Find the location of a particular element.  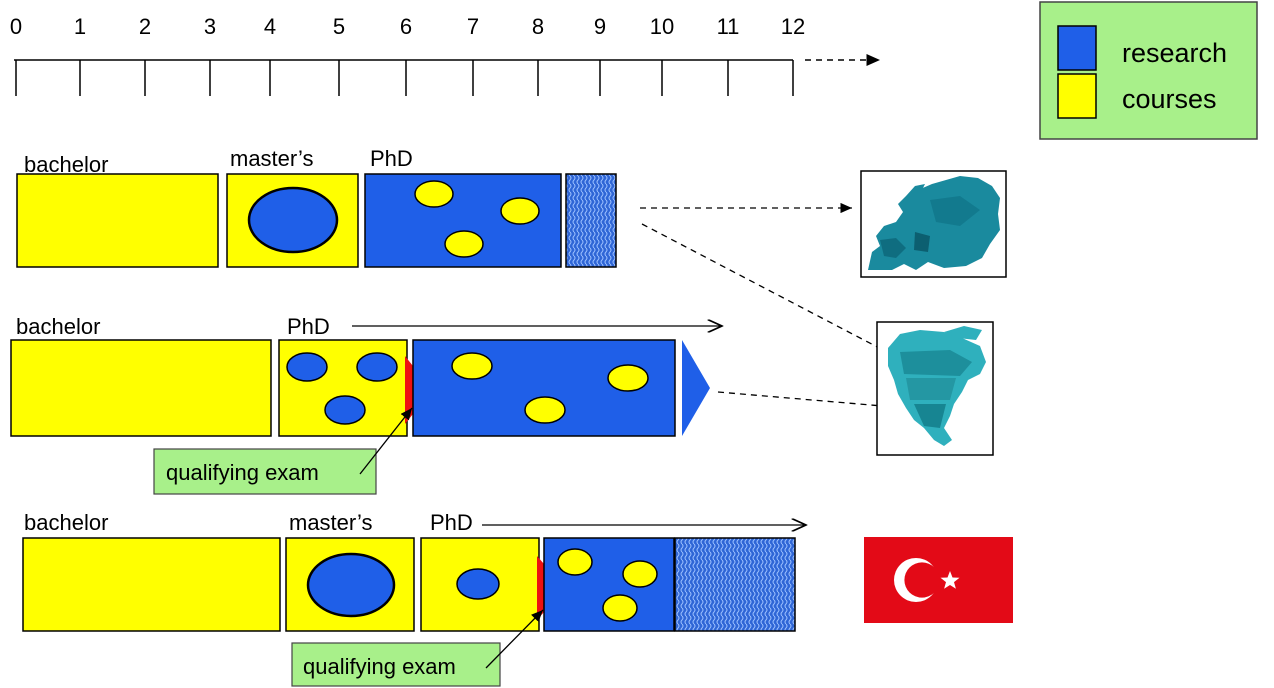

row2-phd-continuation-arrowhead is located at coordinates (696, 388).